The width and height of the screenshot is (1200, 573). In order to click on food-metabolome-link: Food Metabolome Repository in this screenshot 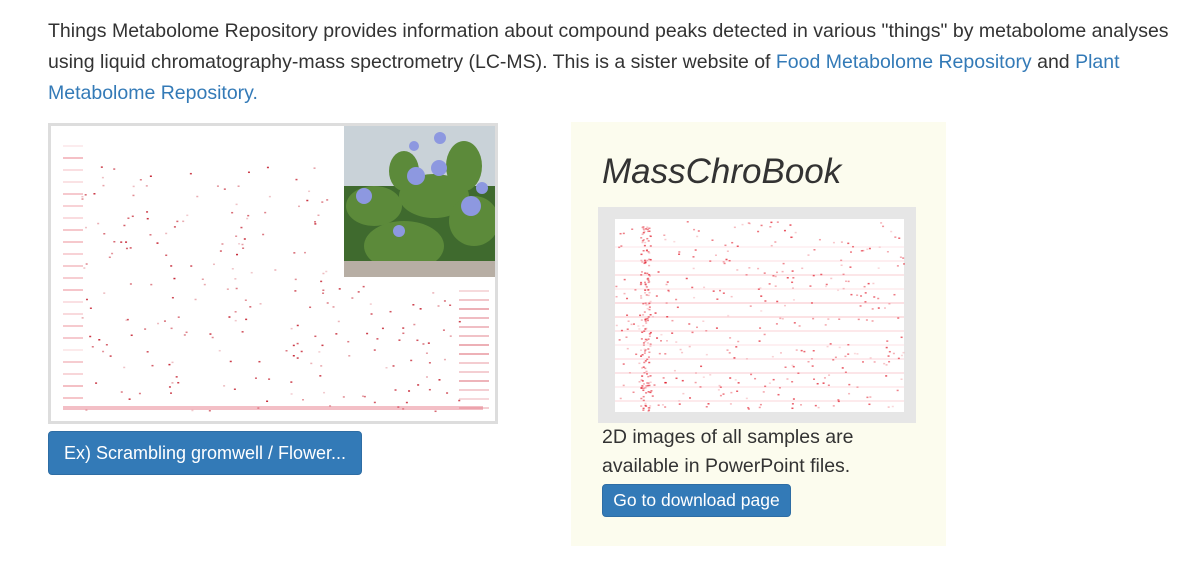, I will do `click(903, 62)`.